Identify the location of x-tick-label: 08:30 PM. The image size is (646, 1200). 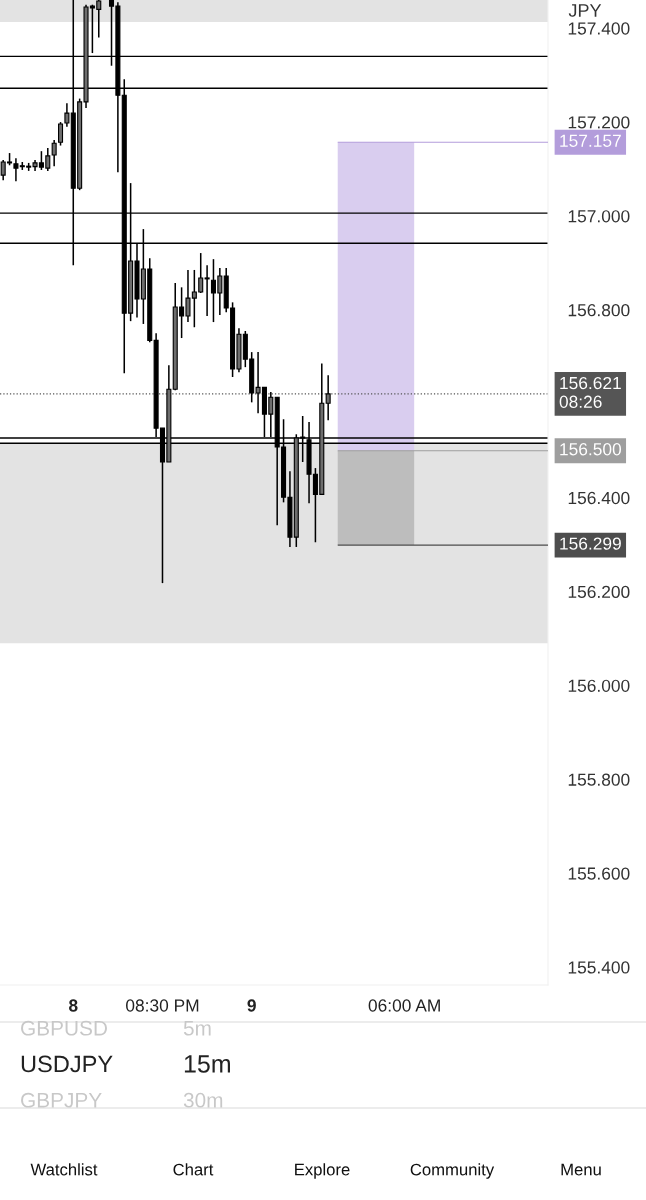
(162, 1005).